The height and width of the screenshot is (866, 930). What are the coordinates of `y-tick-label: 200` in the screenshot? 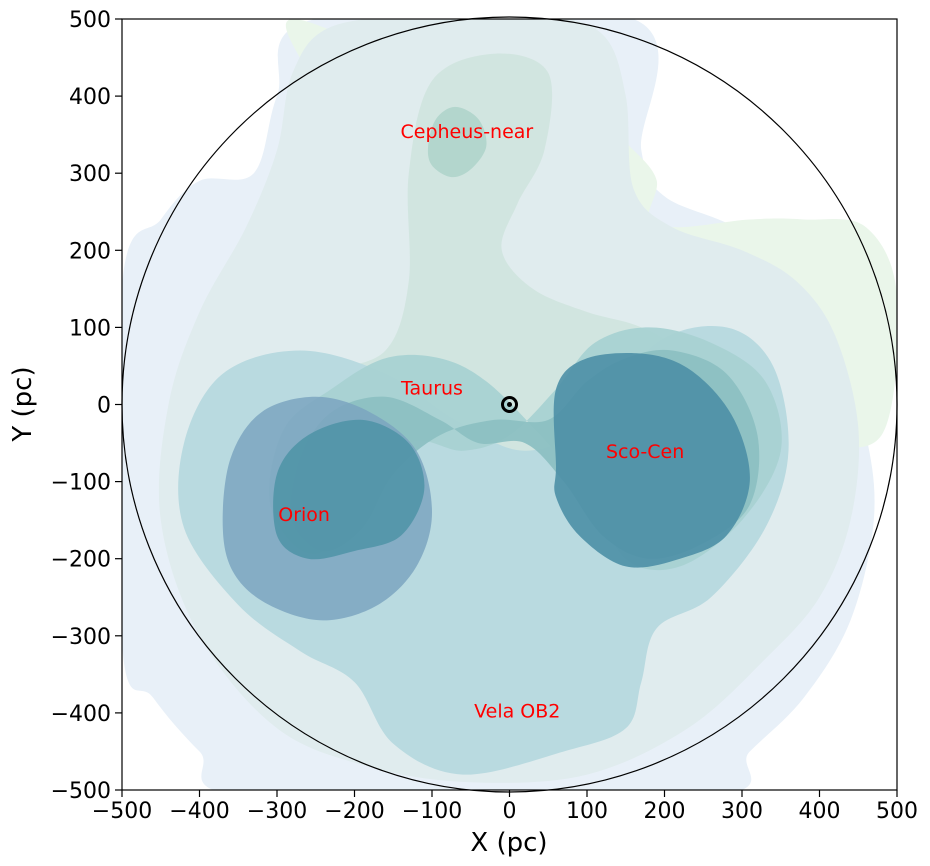 It's located at (90, 251).